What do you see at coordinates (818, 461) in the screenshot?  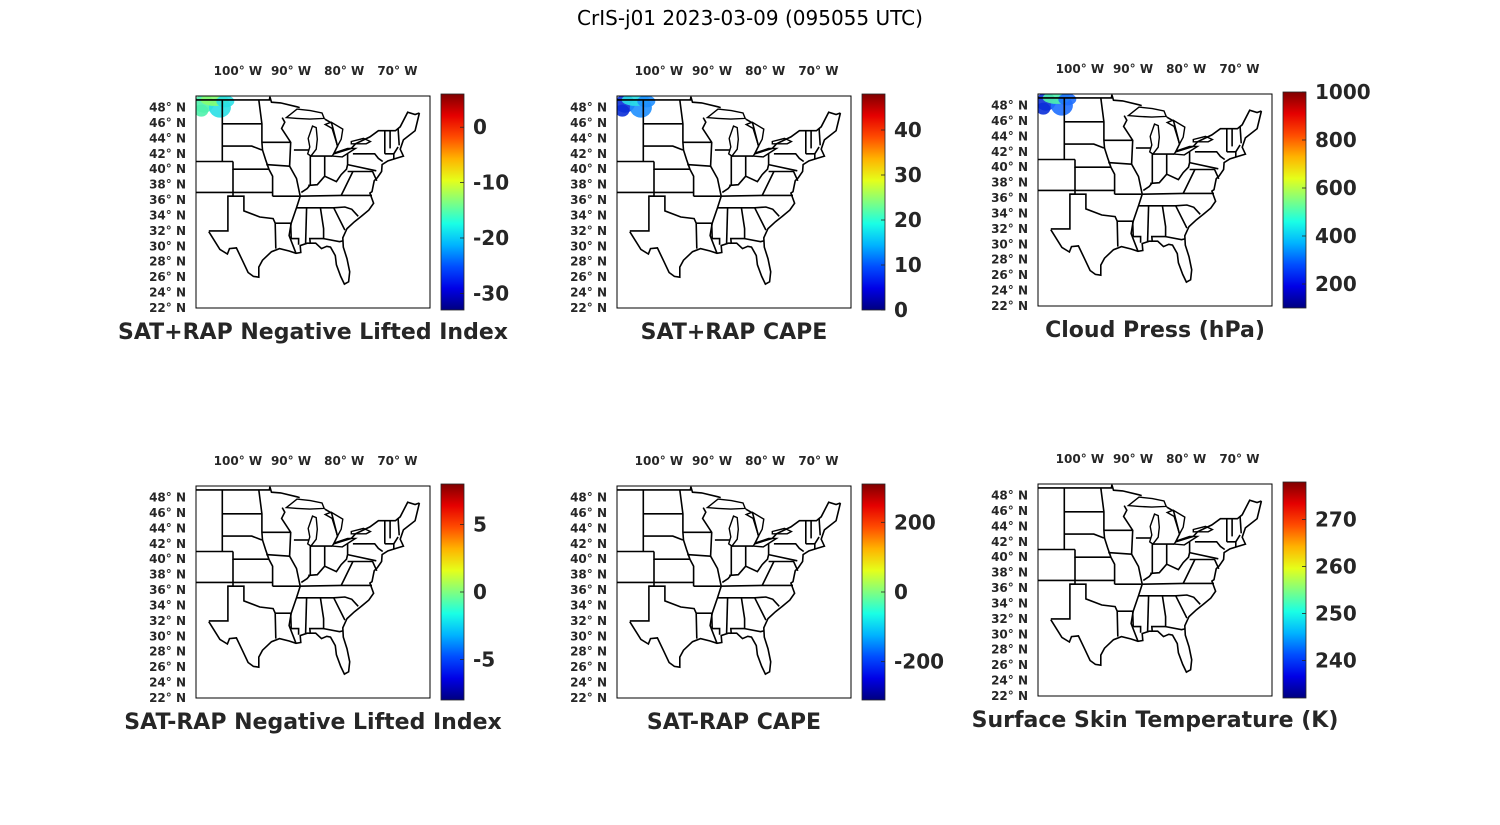 I see `lon-tick-label: 70° W` at bounding box center [818, 461].